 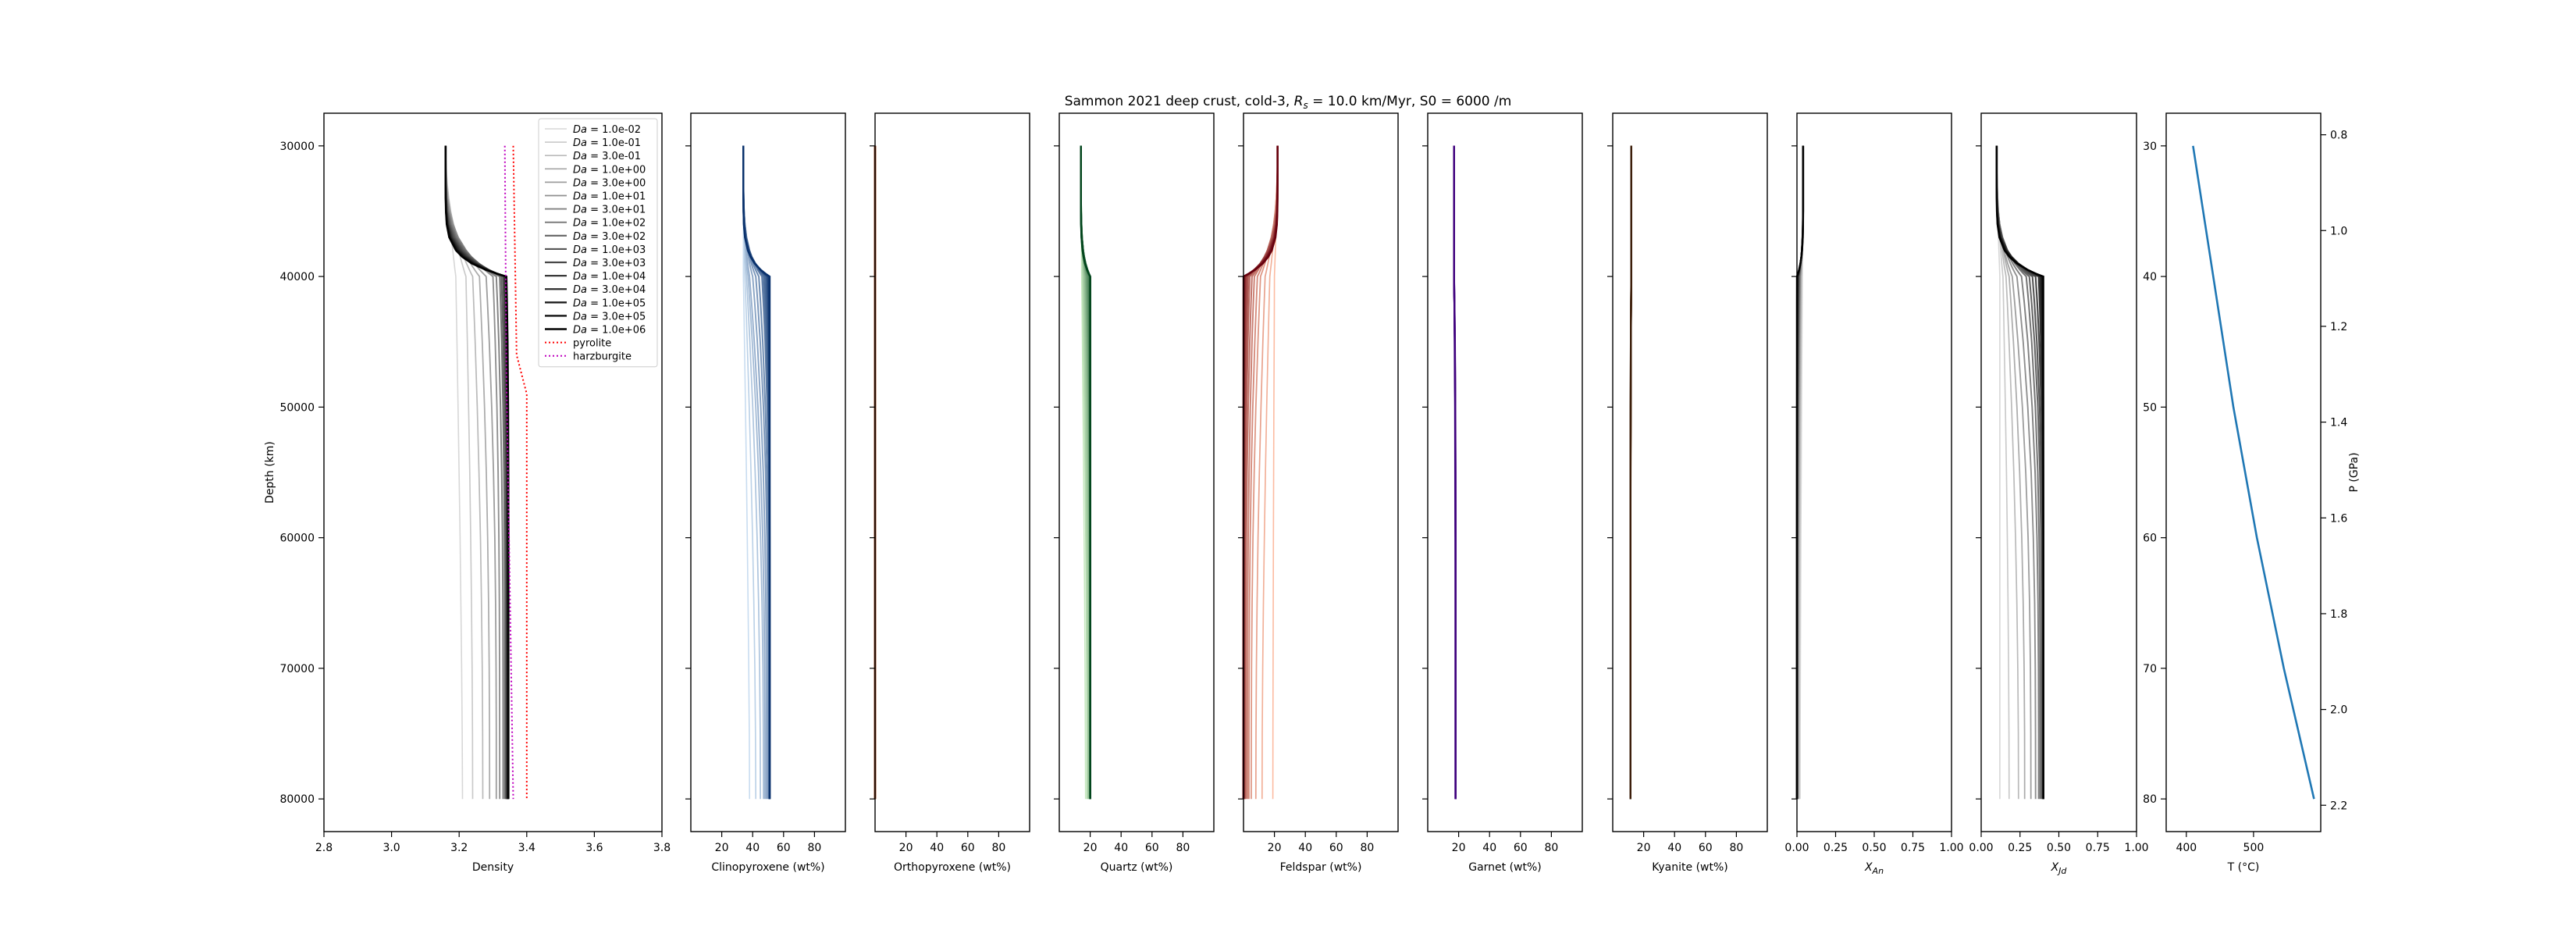 What do you see at coordinates (594, 848) in the screenshot?
I see `panel-density-xtick-label: 3.6` at bounding box center [594, 848].